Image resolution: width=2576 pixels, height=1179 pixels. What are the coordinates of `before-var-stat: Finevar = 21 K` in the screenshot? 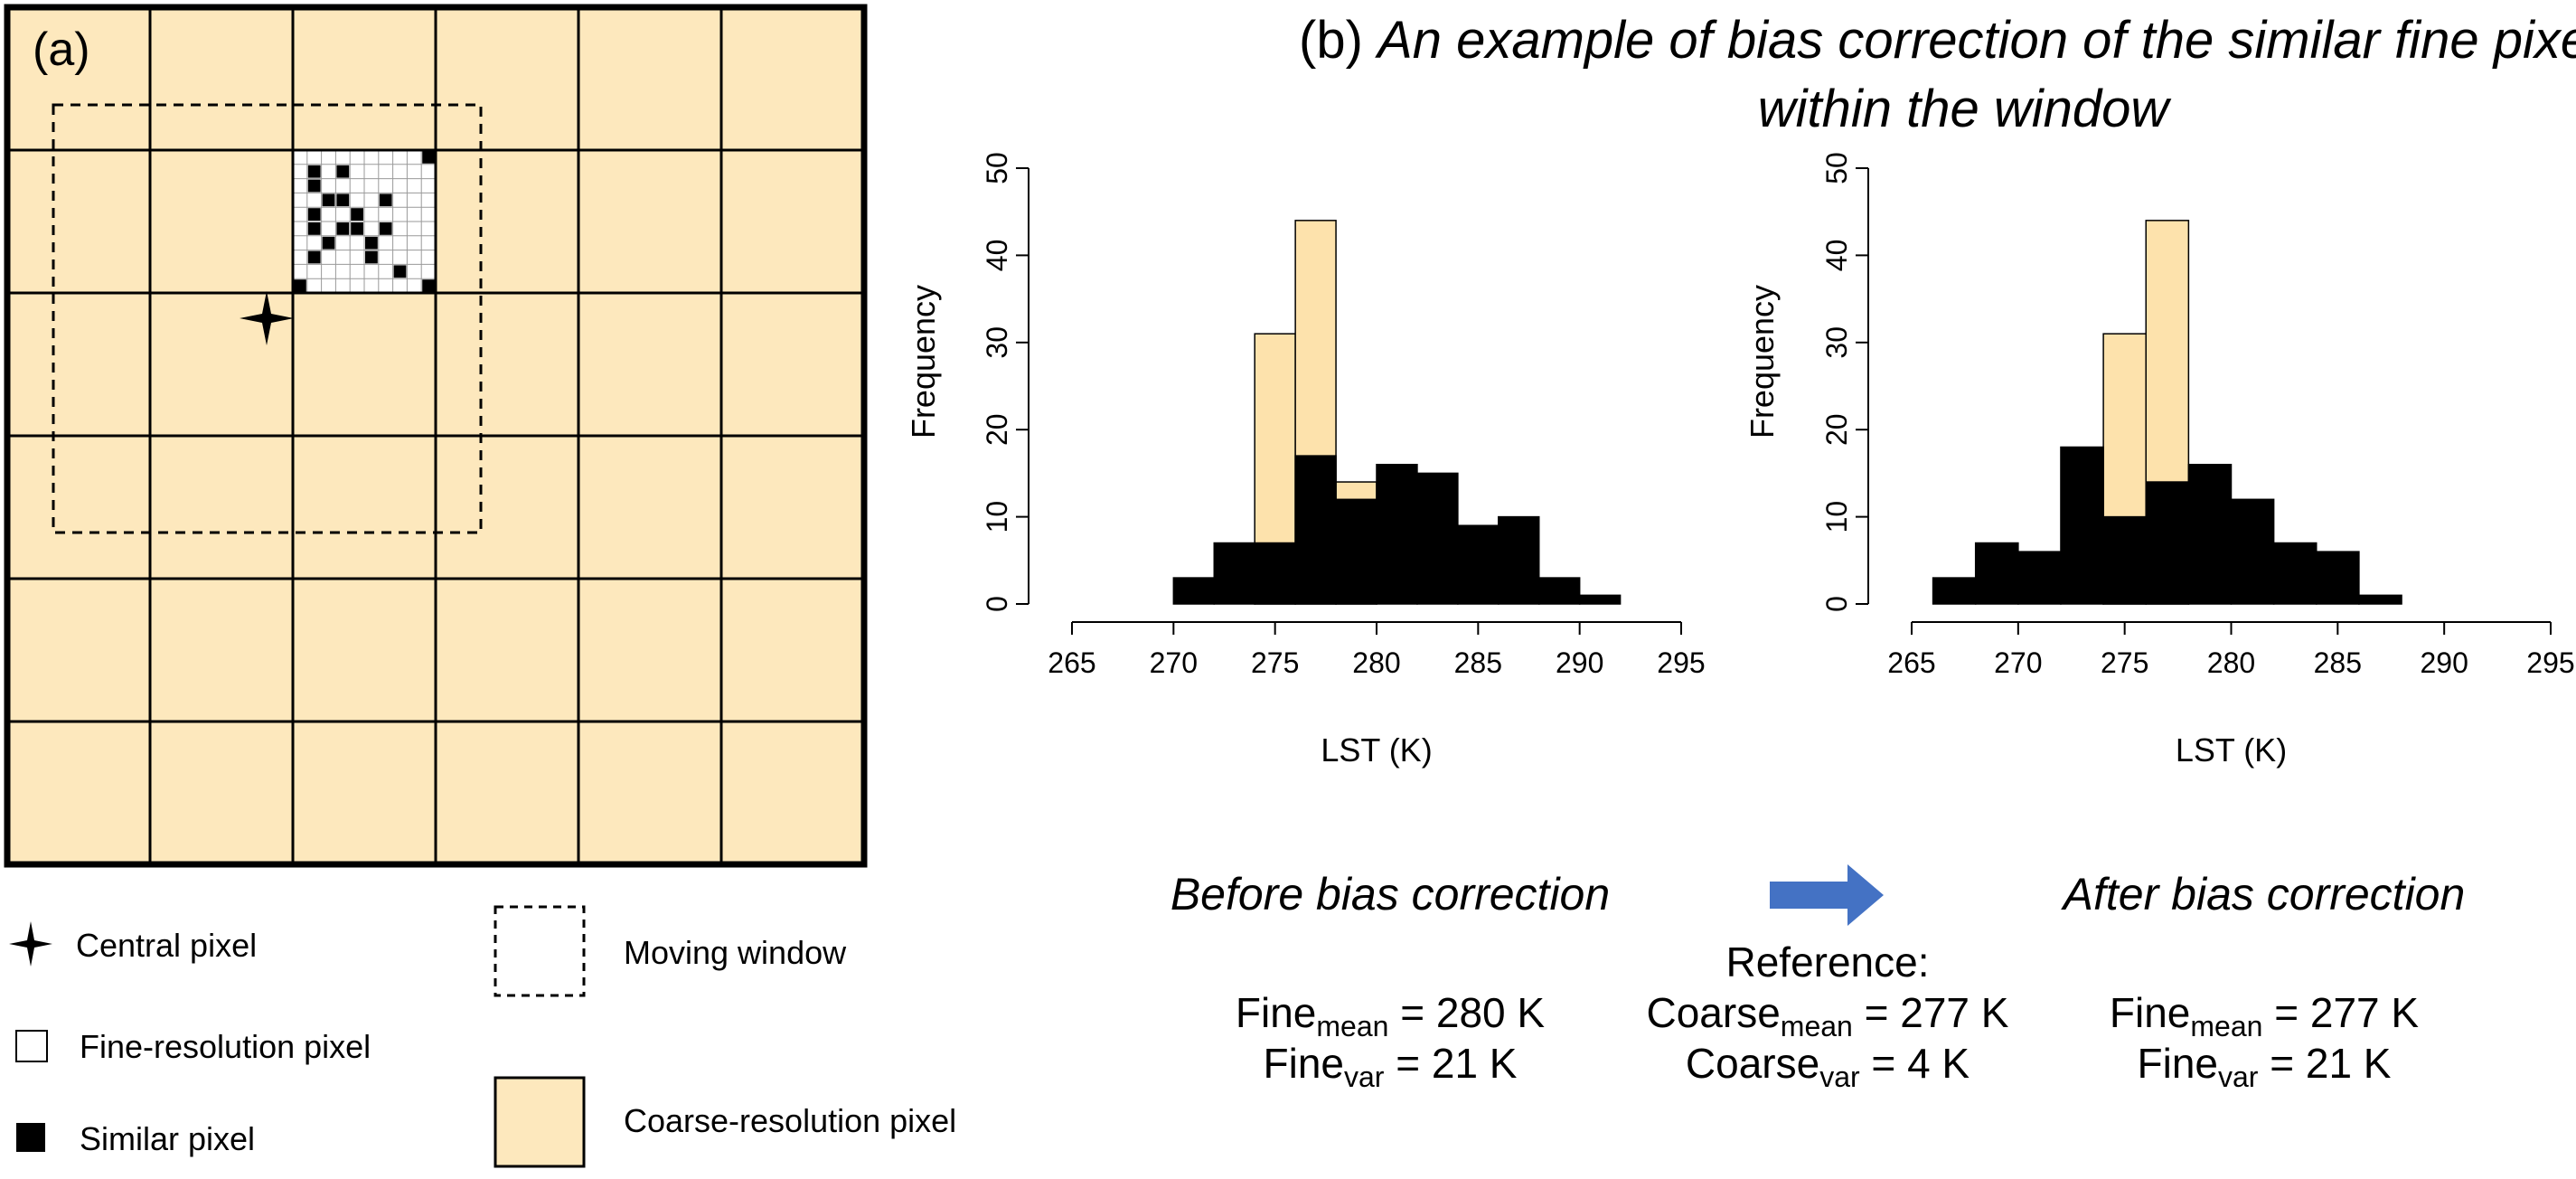 It's located at (1391, 1066).